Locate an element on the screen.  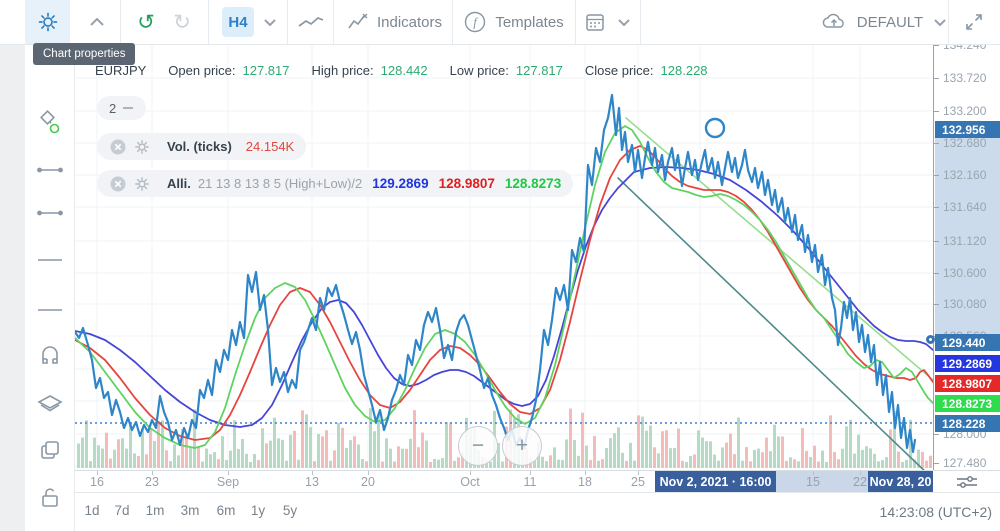
price-tick is located at coordinates (936, 207).